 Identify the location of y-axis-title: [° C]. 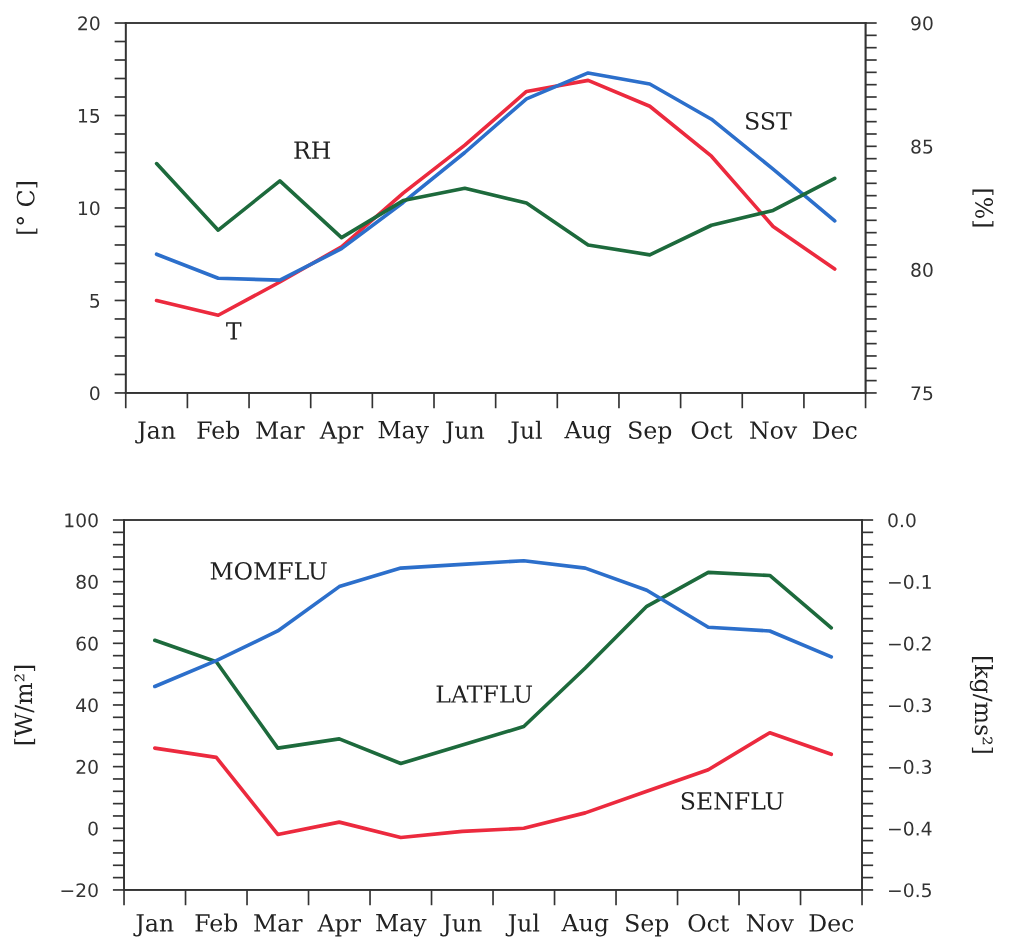
(27, 208).